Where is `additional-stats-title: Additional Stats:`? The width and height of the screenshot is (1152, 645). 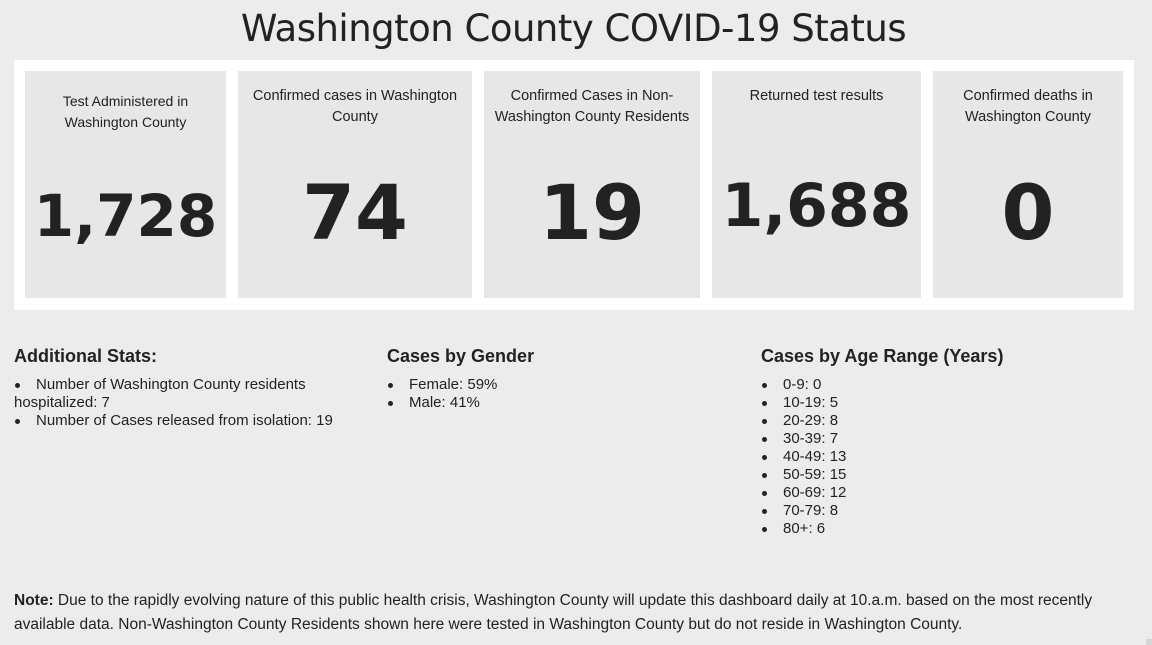 additional-stats-title: Additional Stats: is located at coordinates (85, 356).